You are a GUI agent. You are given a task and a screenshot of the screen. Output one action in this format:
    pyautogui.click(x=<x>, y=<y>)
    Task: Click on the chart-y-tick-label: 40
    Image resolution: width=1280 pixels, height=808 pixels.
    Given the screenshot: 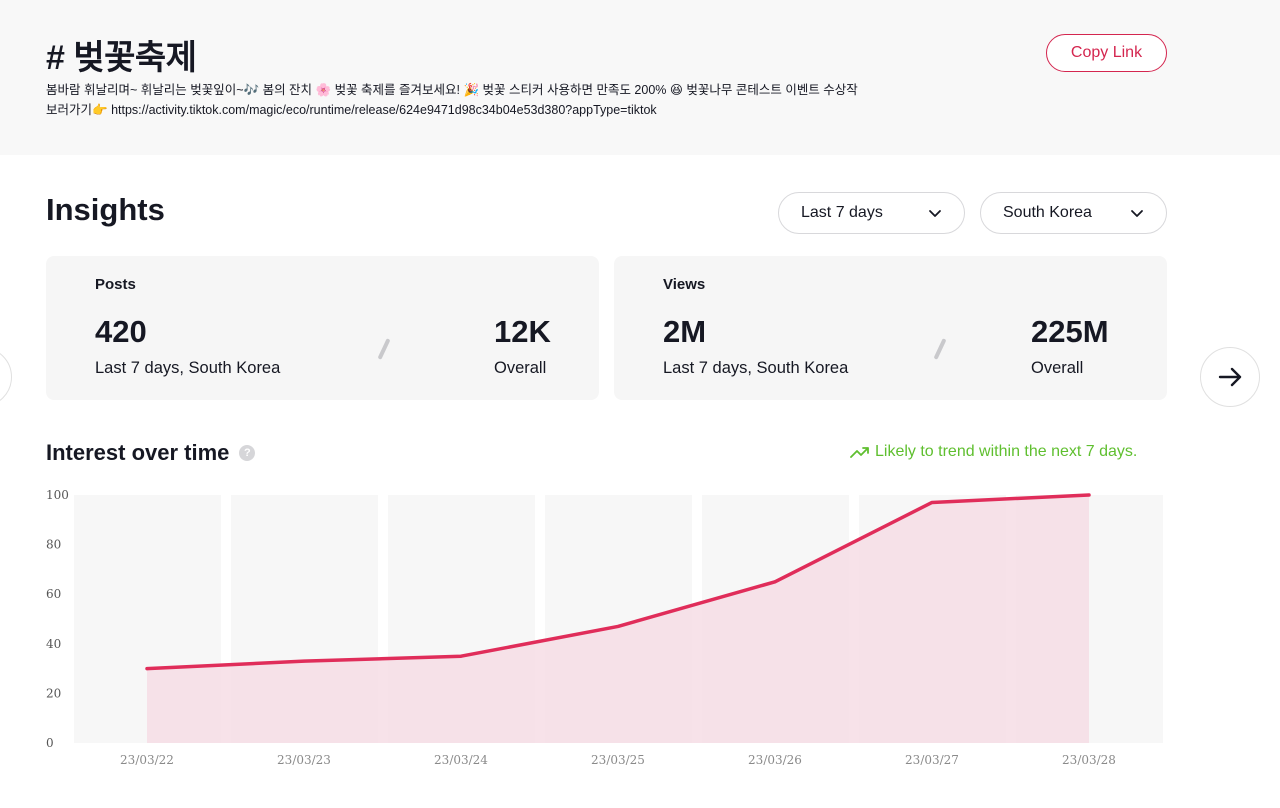 What is the action you would take?
    pyautogui.click(x=53, y=644)
    